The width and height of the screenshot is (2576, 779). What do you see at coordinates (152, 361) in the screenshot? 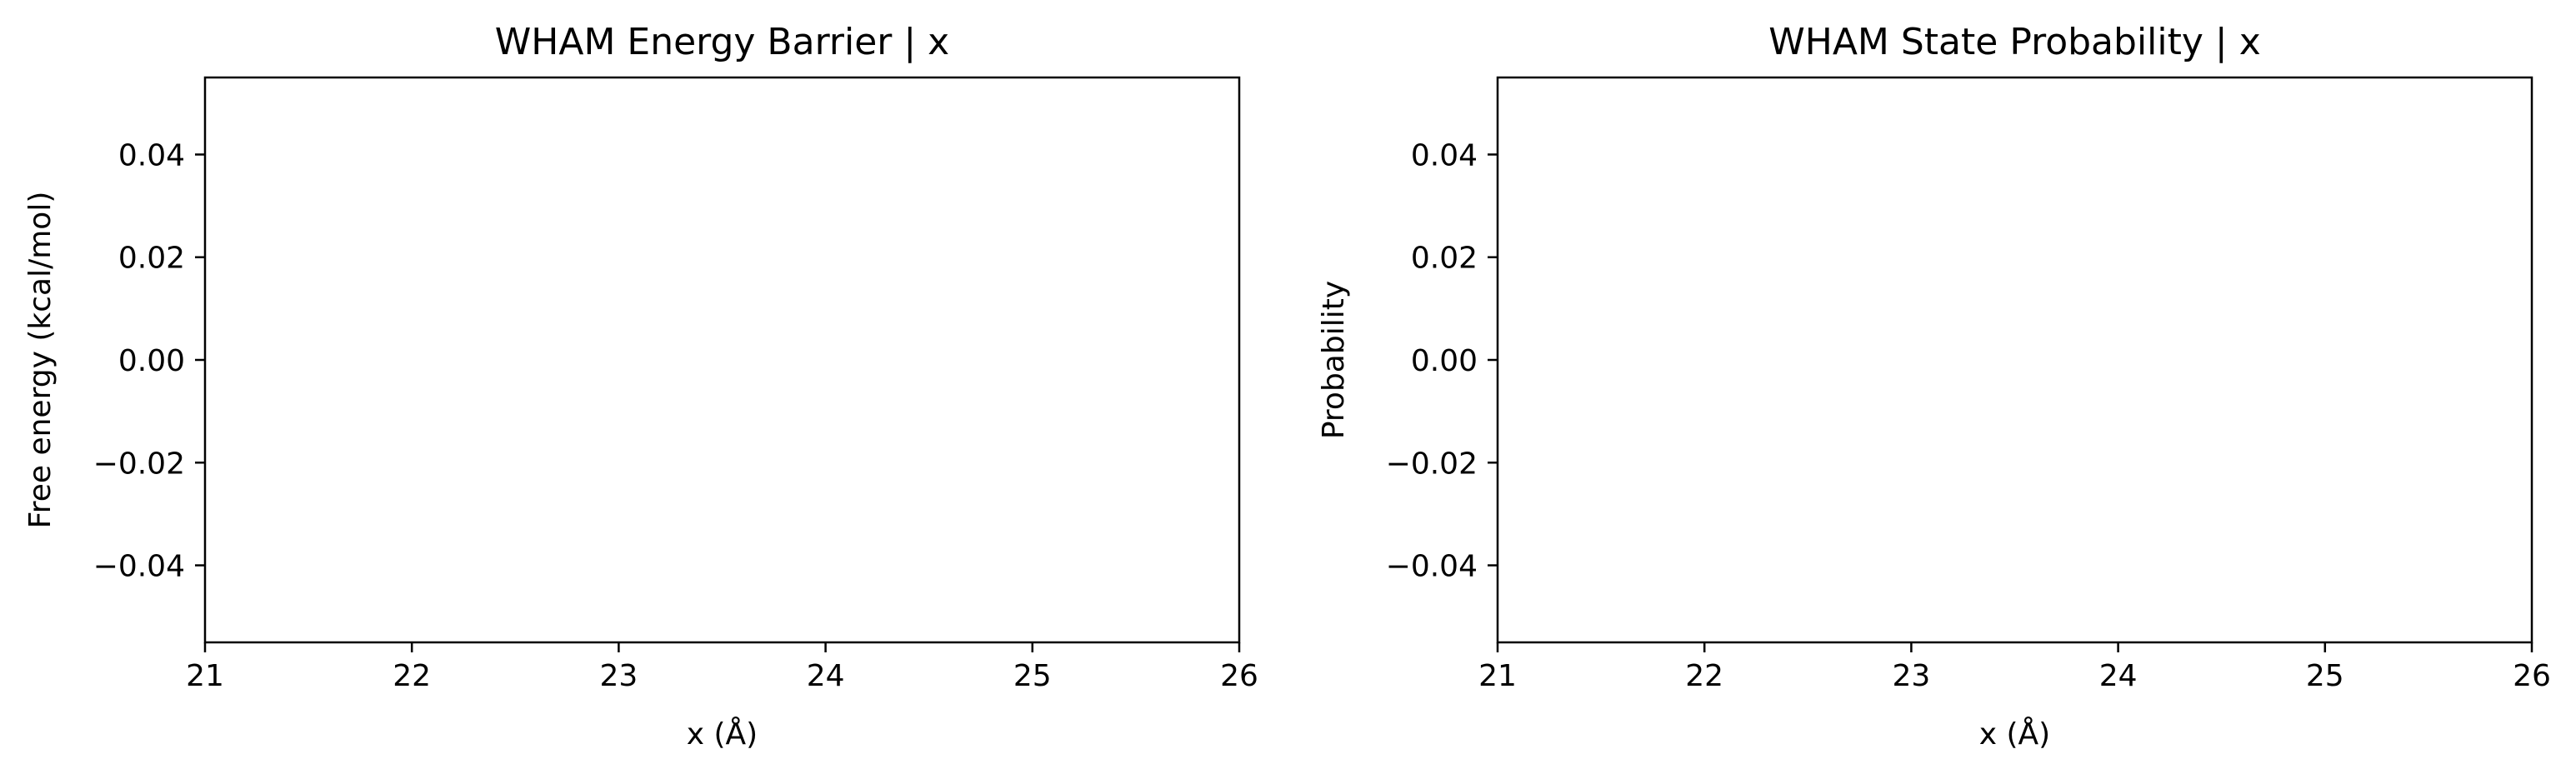
I see `energy-barrier-y-tick-label: 0.00` at bounding box center [152, 361].